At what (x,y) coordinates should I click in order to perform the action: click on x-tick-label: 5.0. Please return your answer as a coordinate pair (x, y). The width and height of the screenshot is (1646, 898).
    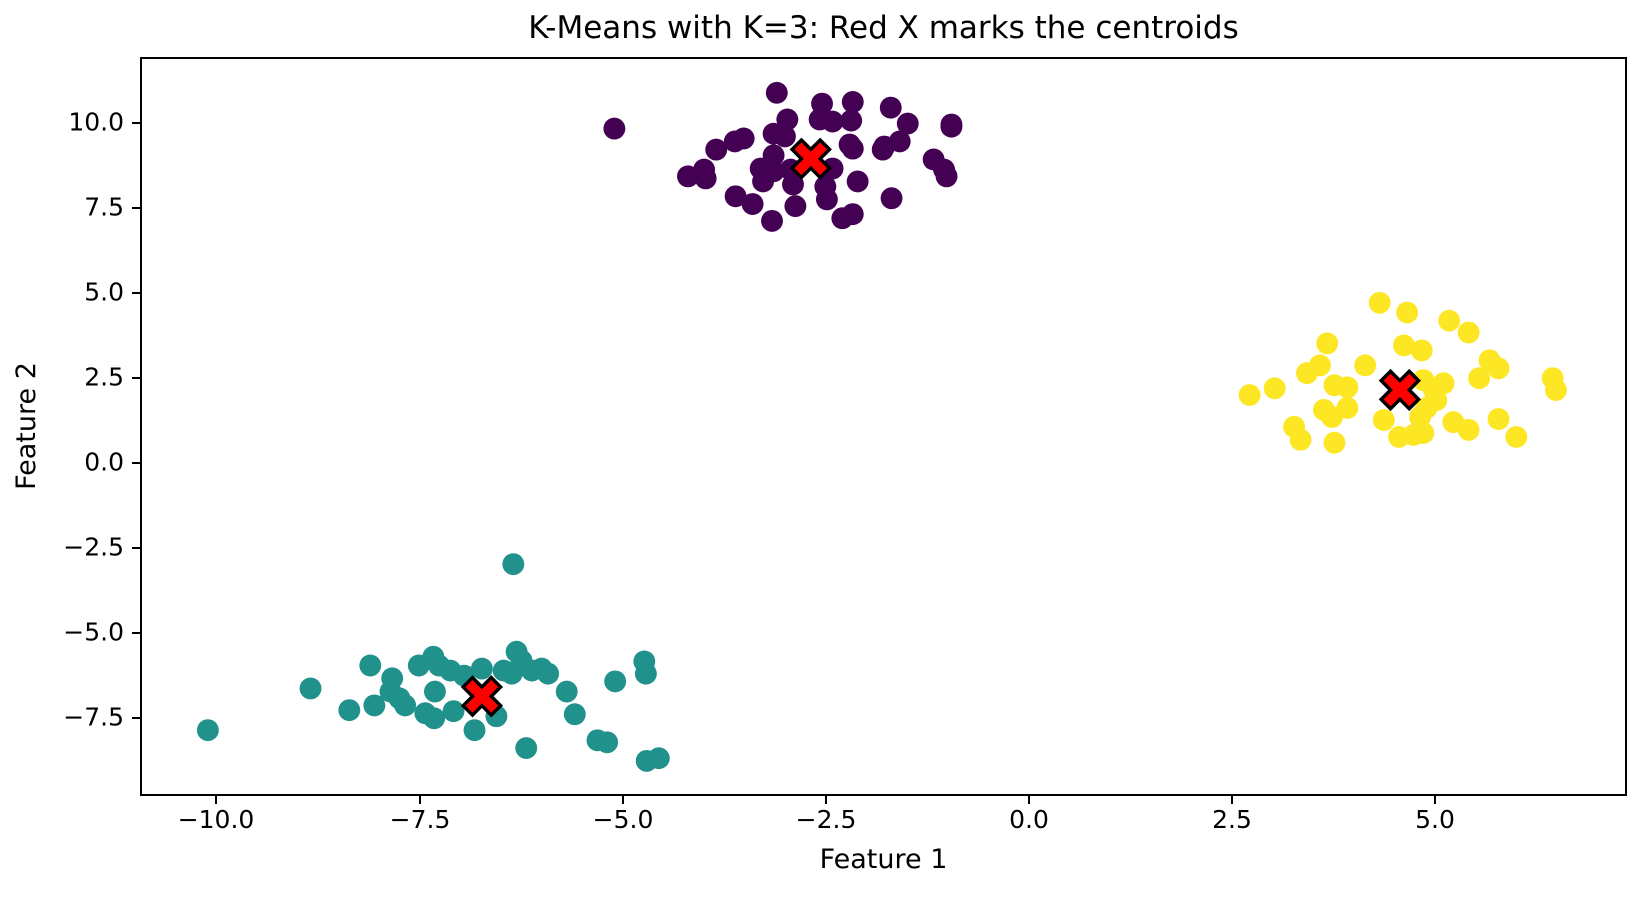
    Looking at the image, I should click on (1435, 819).